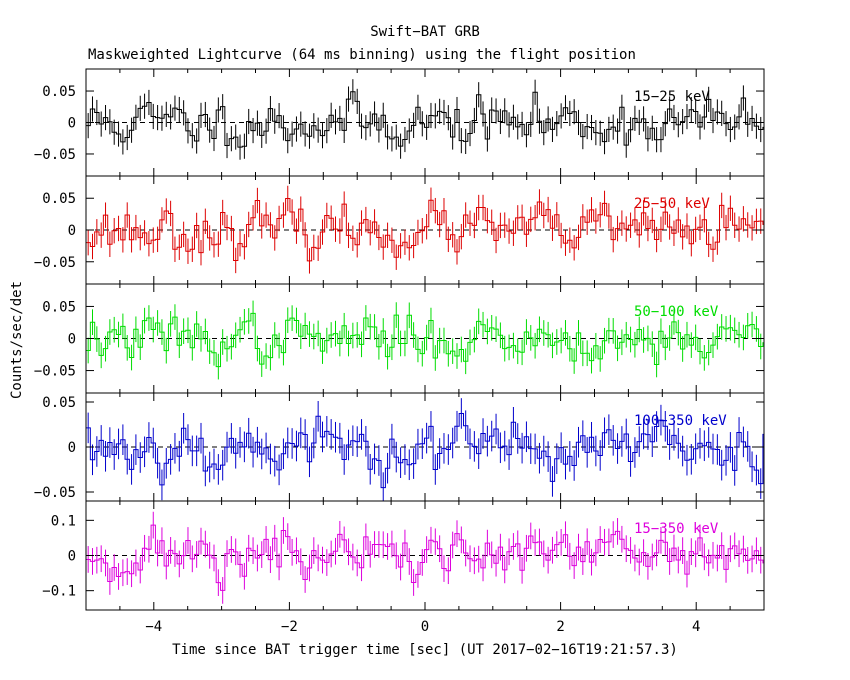 Image resolution: width=850 pixels, height=680 pixels. Describe the element at coordinates (63, 521) in the screenshot. I see `y-tick-label: 0.1` at that location.